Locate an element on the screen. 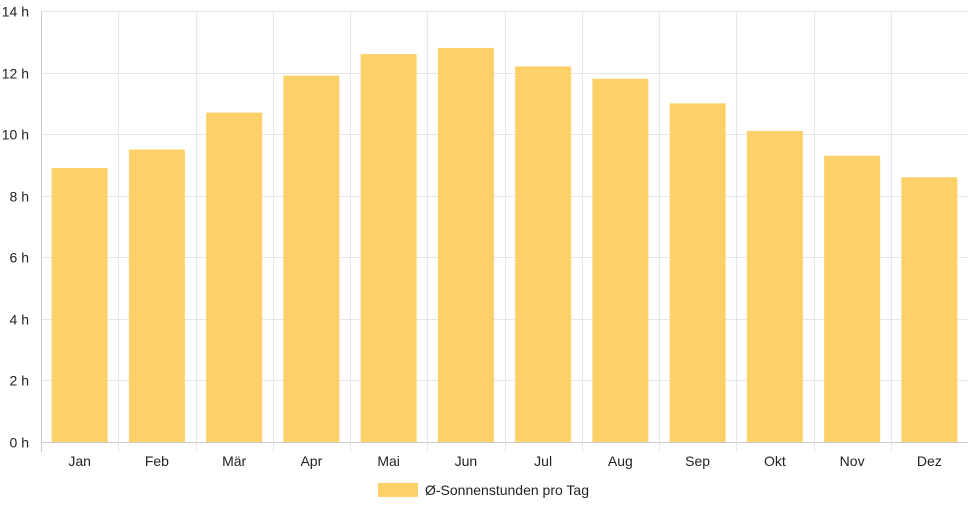 This screenshot has height=508, width=968. bar-mär is located at coordinates (234, 277).